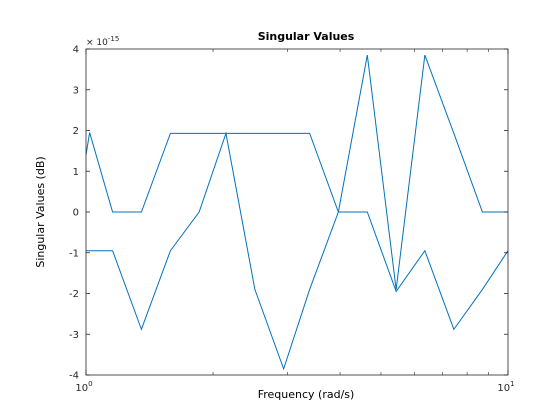 The image size is (560, 420). Describe the element at coordinates (76, 172) in the screenshot. I see `y-tick-label: 1` at that location.